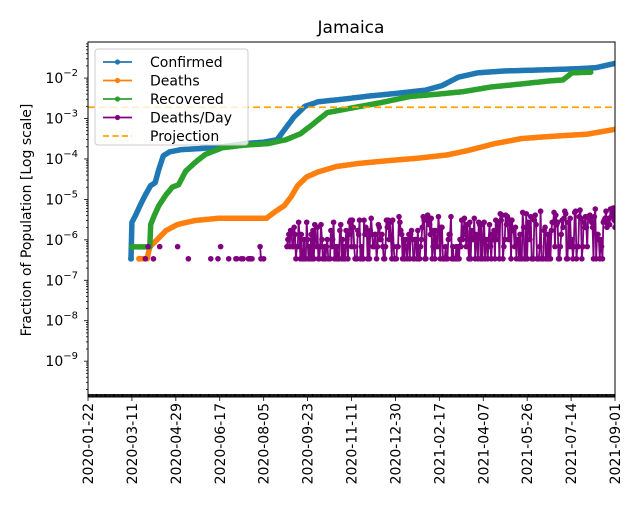  What do you see at coordinates (70, 356) in the screenshot?
I see `y-tick-exponent: −9` at bounding box center [70, 356].